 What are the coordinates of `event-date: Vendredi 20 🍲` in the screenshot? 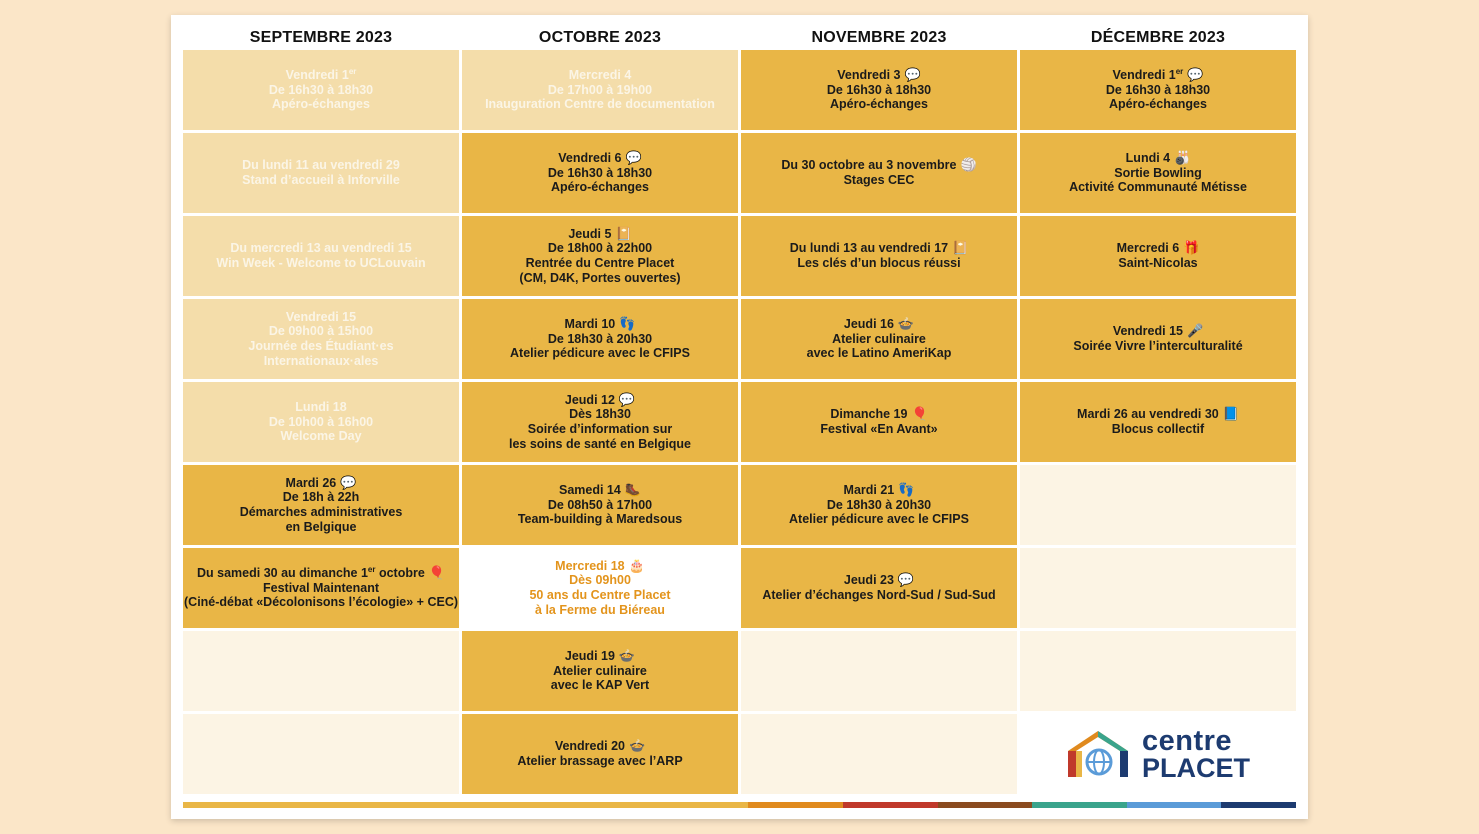 It's located at (600, 746).